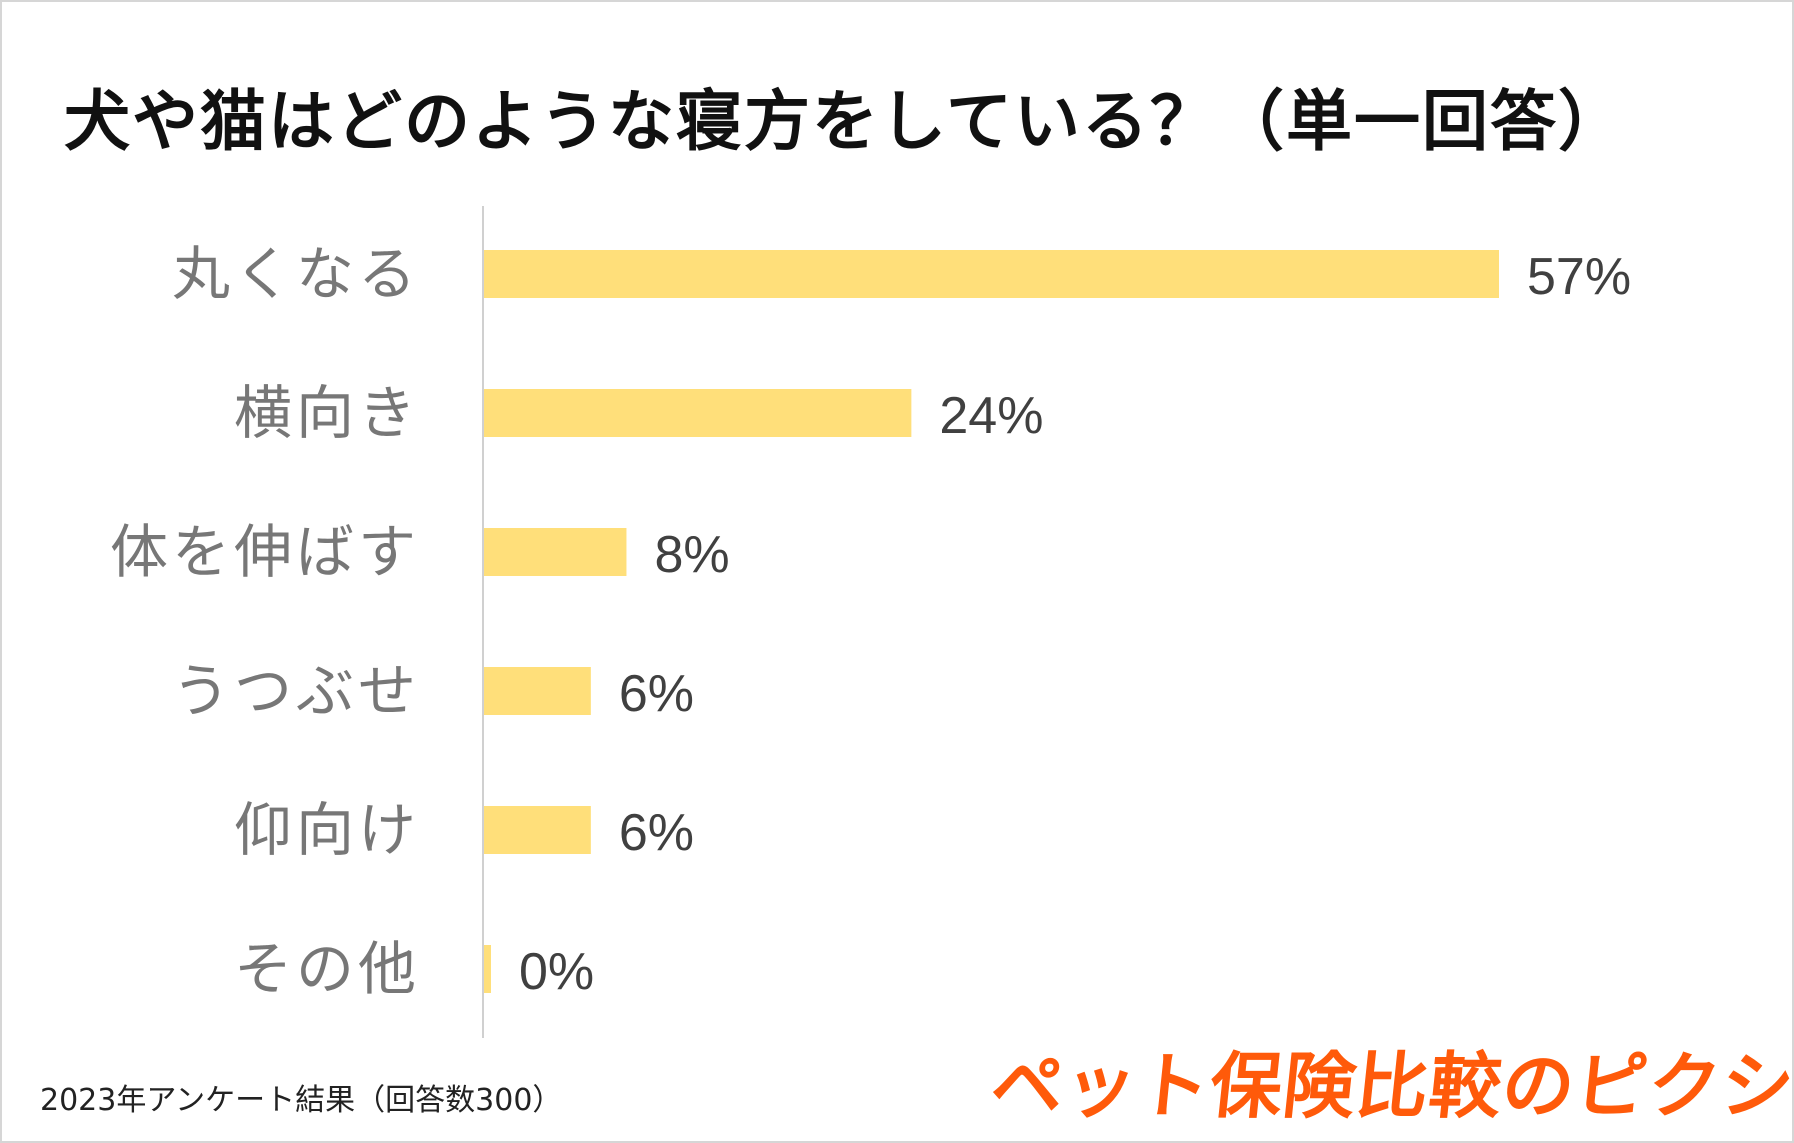 This screenshot has width=1794, height=1143. I want to click on value-label: 8%, so click(691, 555).